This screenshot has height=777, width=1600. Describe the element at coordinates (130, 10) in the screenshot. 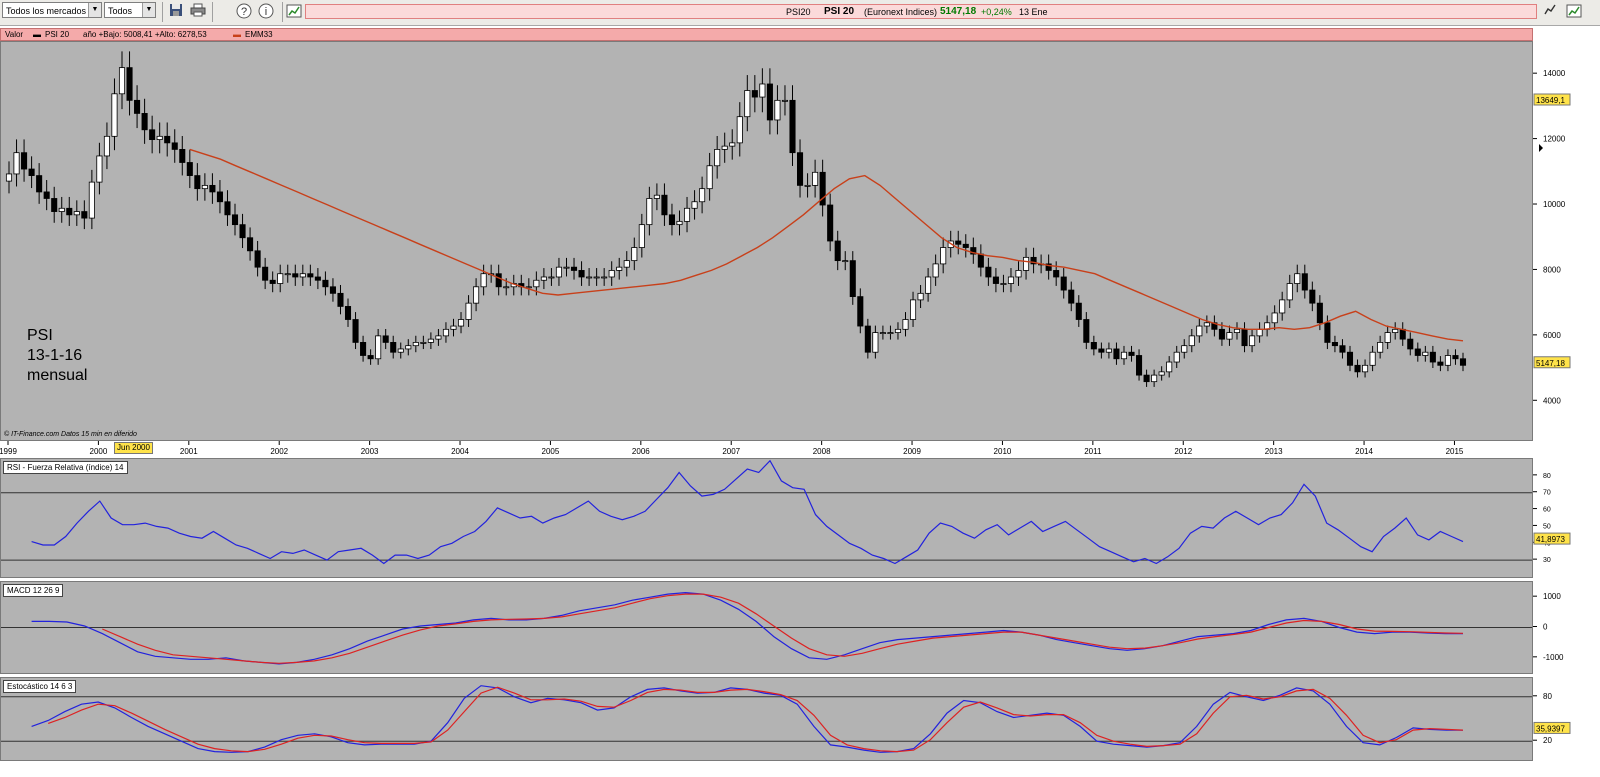

I see `filter-select: Todos ▼` at that location.